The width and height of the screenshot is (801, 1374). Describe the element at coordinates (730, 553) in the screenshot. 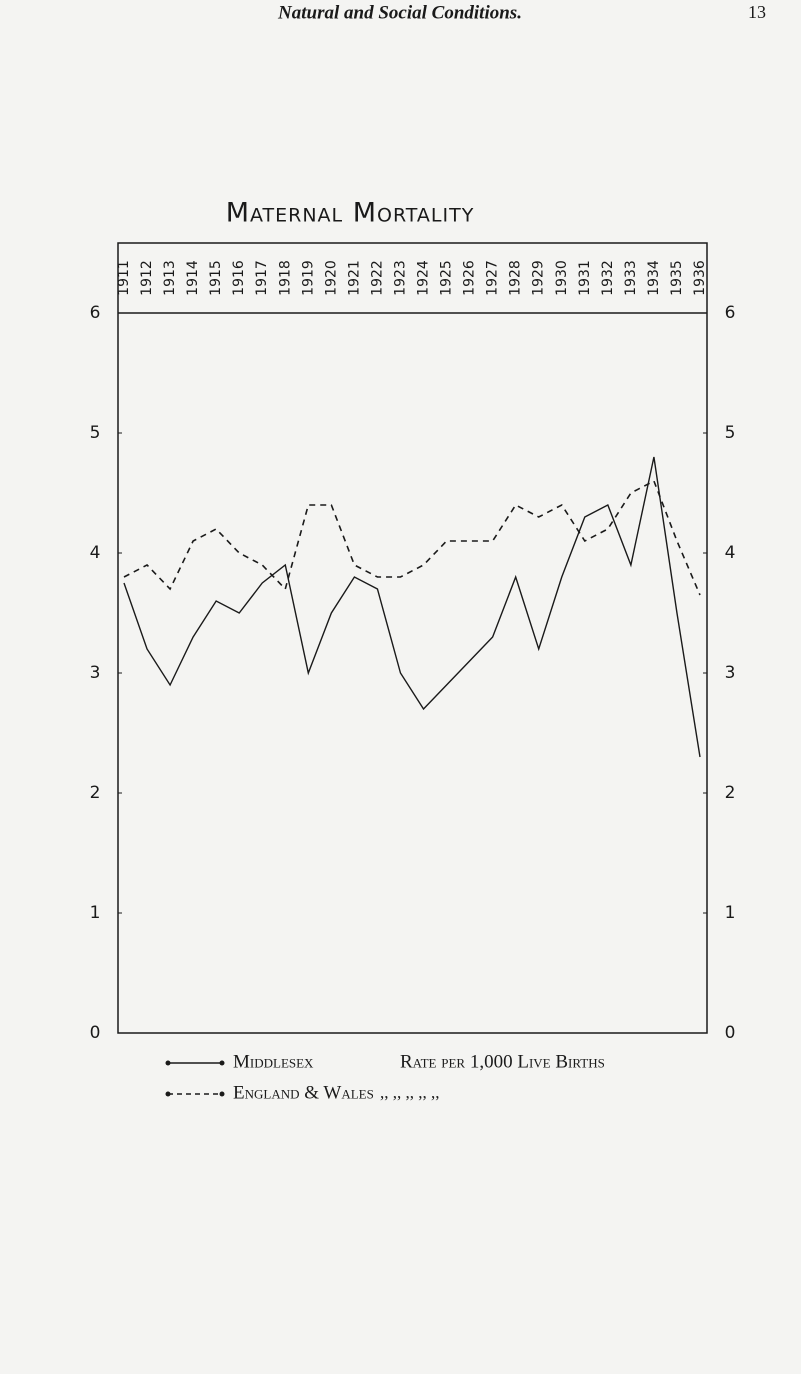

I see `y2-tick-label: 4` at that location.